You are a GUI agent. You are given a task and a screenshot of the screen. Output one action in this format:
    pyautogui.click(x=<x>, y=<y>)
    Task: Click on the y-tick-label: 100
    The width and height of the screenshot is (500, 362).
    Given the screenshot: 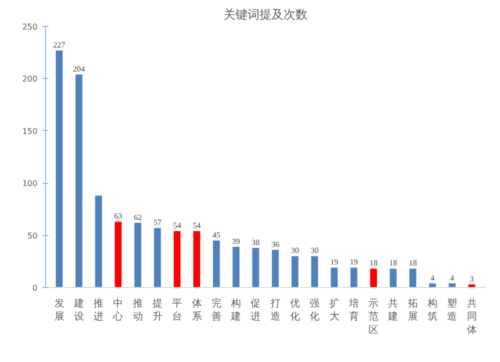 What is the action you would take?
    pyautogui.click(x=30, y=183)
    